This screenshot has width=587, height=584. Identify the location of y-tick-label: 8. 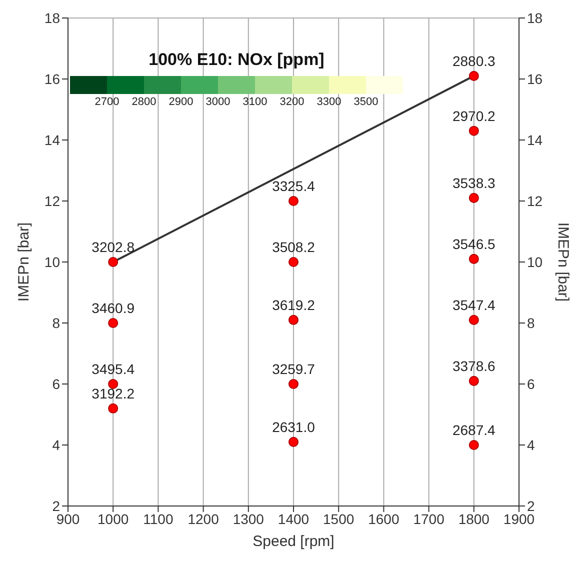
(56, 322).